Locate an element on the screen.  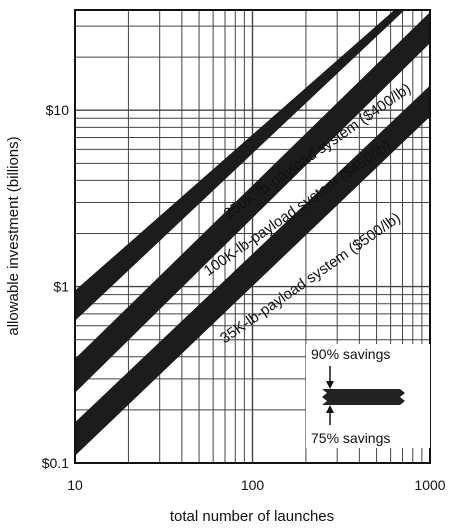
x-tick-label: 1000 is located at coordinates (429, 485).